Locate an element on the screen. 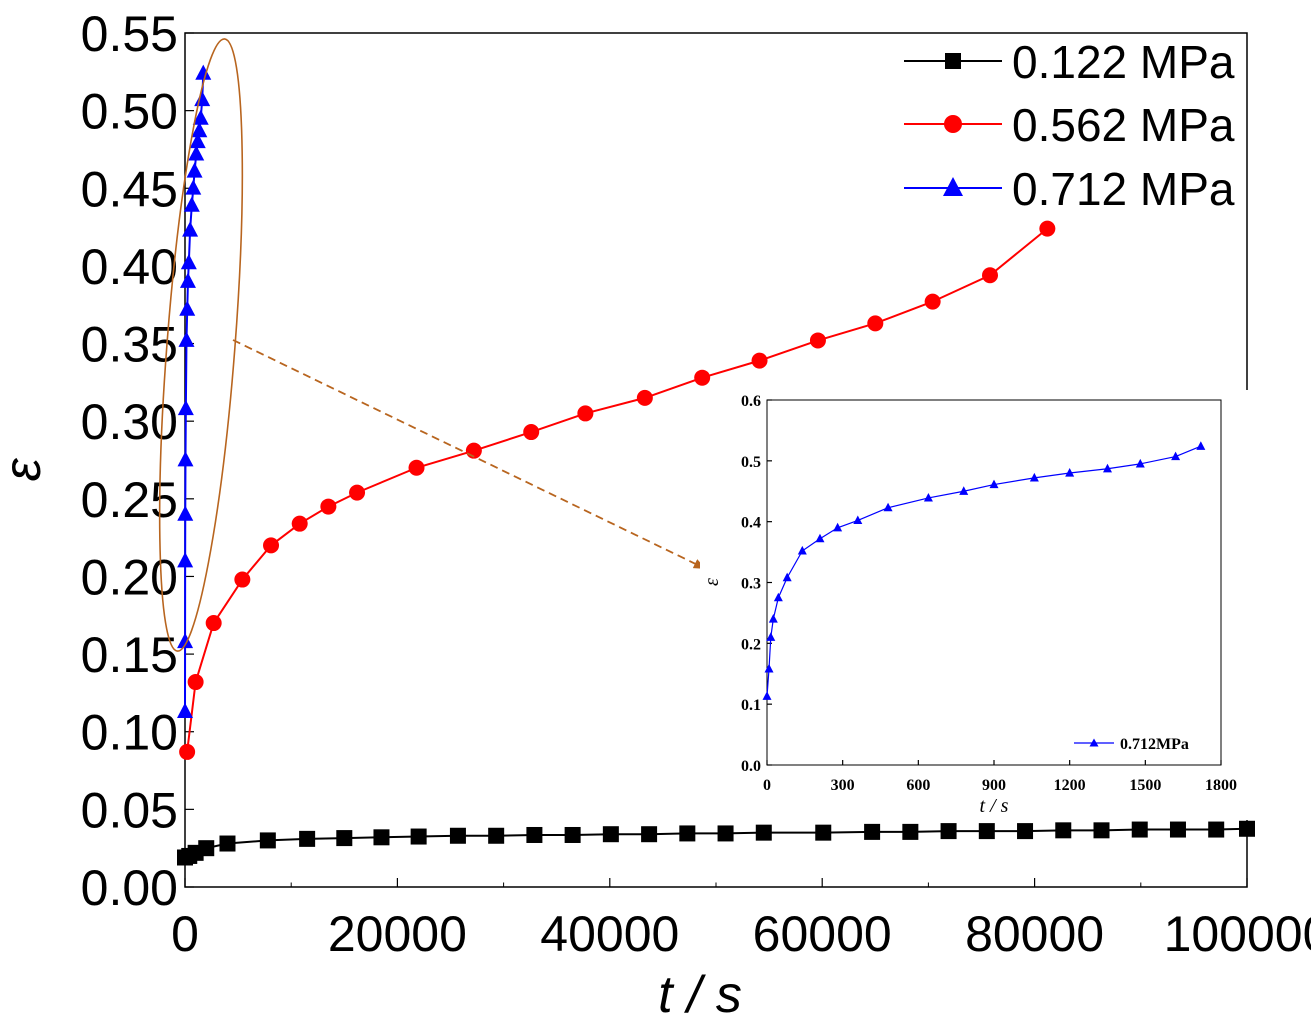  y-tick-label: 0.4 is located at coordinates (751, 523).